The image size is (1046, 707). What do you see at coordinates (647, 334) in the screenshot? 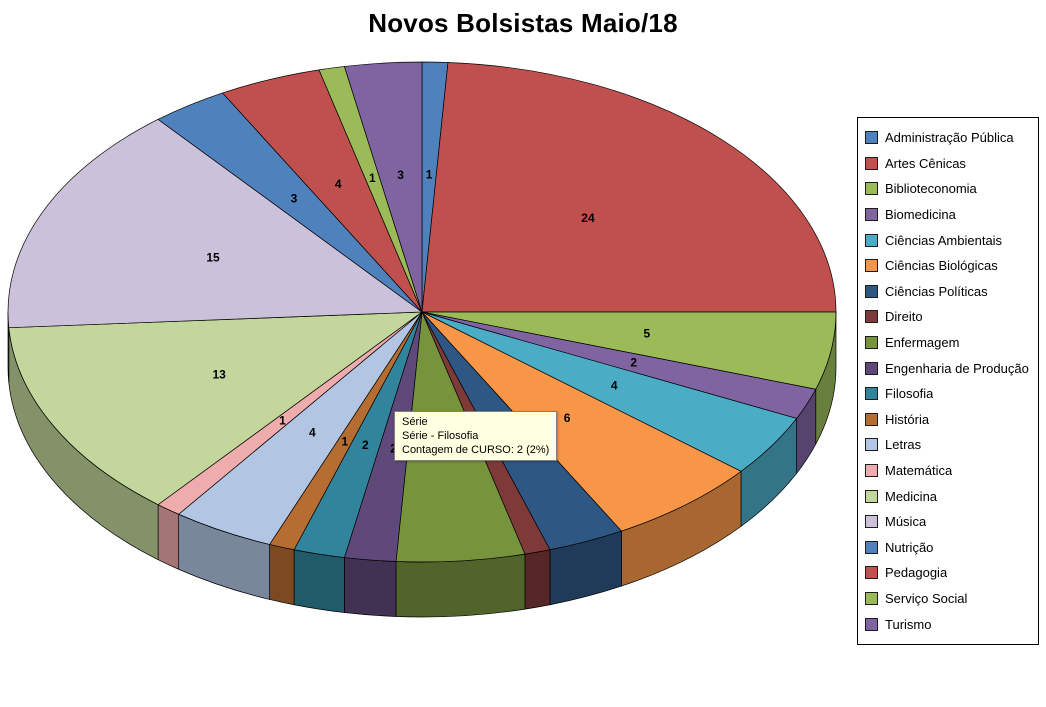
I see `slice-value-label: 5` at bounding box center [647, 334].